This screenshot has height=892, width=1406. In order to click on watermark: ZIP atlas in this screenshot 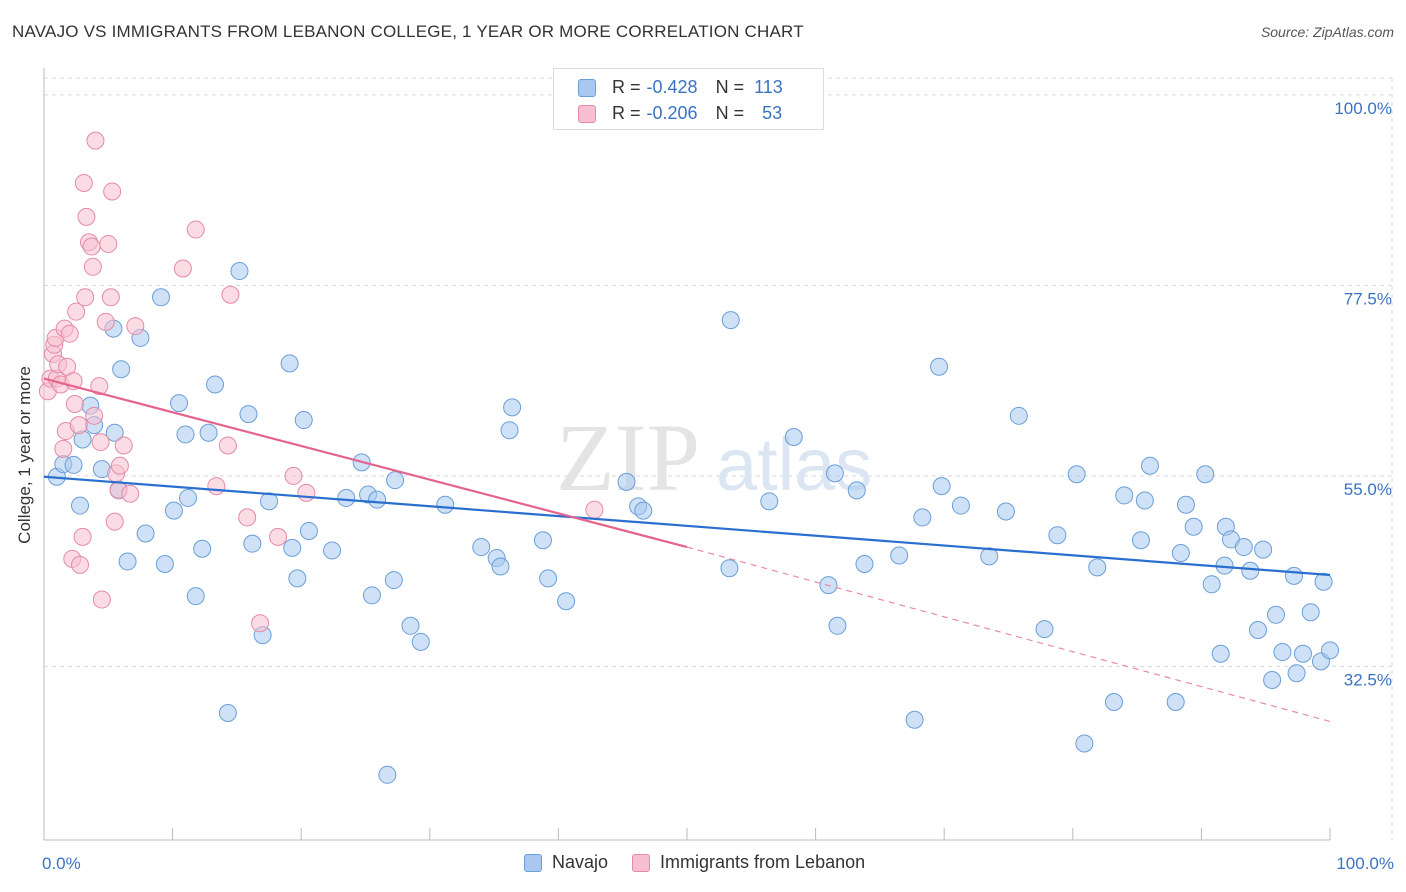, I will do `click(714, 457)`.